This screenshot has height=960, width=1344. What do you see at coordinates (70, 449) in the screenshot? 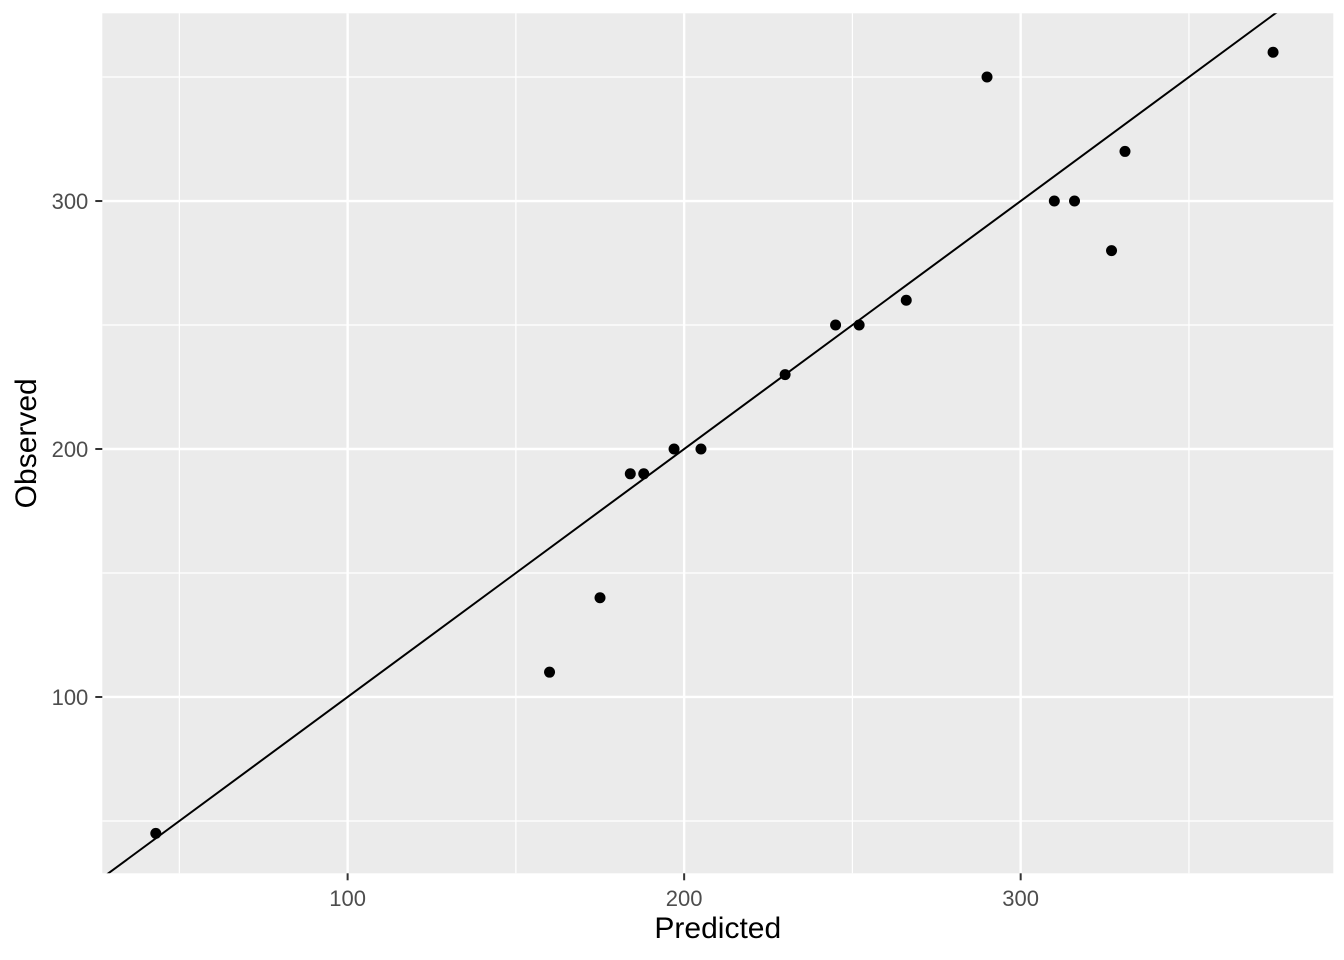
I see `y-axis-tick-label: 200` at bounding box center [70, 449].